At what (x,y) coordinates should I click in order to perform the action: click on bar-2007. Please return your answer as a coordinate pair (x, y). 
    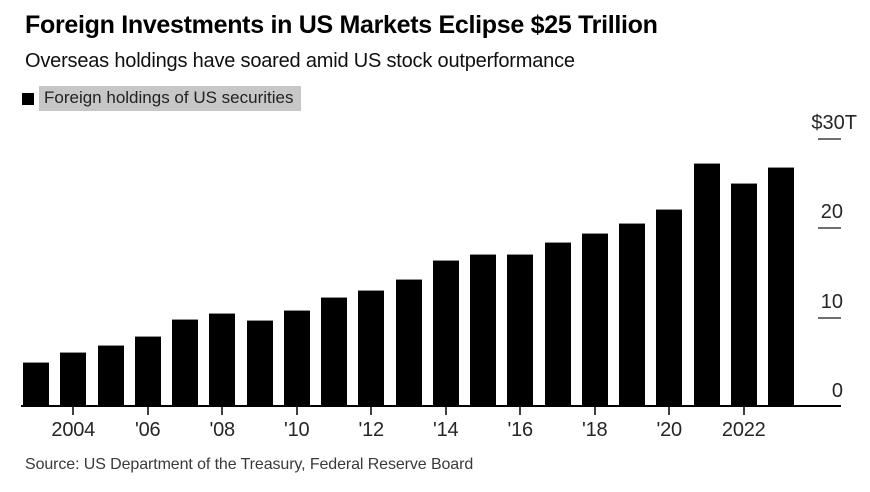
    Looking at the image, I should click on (185, 362).